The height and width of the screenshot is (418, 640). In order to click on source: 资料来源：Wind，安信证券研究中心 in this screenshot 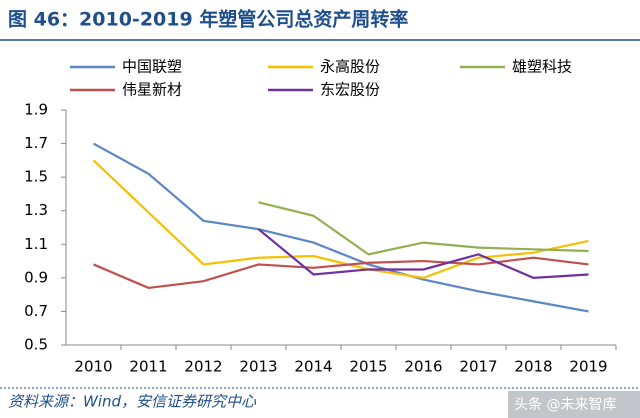, I will do `click(132, 402)`.